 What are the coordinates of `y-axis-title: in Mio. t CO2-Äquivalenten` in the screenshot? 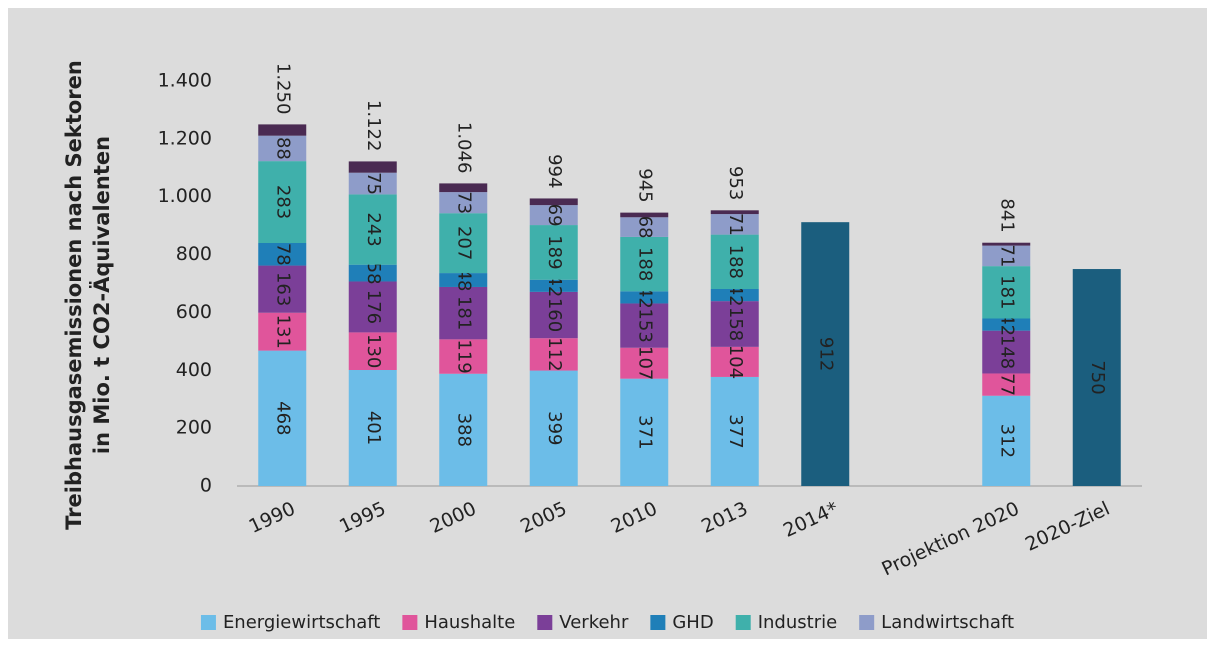 It's located at (101, 295).